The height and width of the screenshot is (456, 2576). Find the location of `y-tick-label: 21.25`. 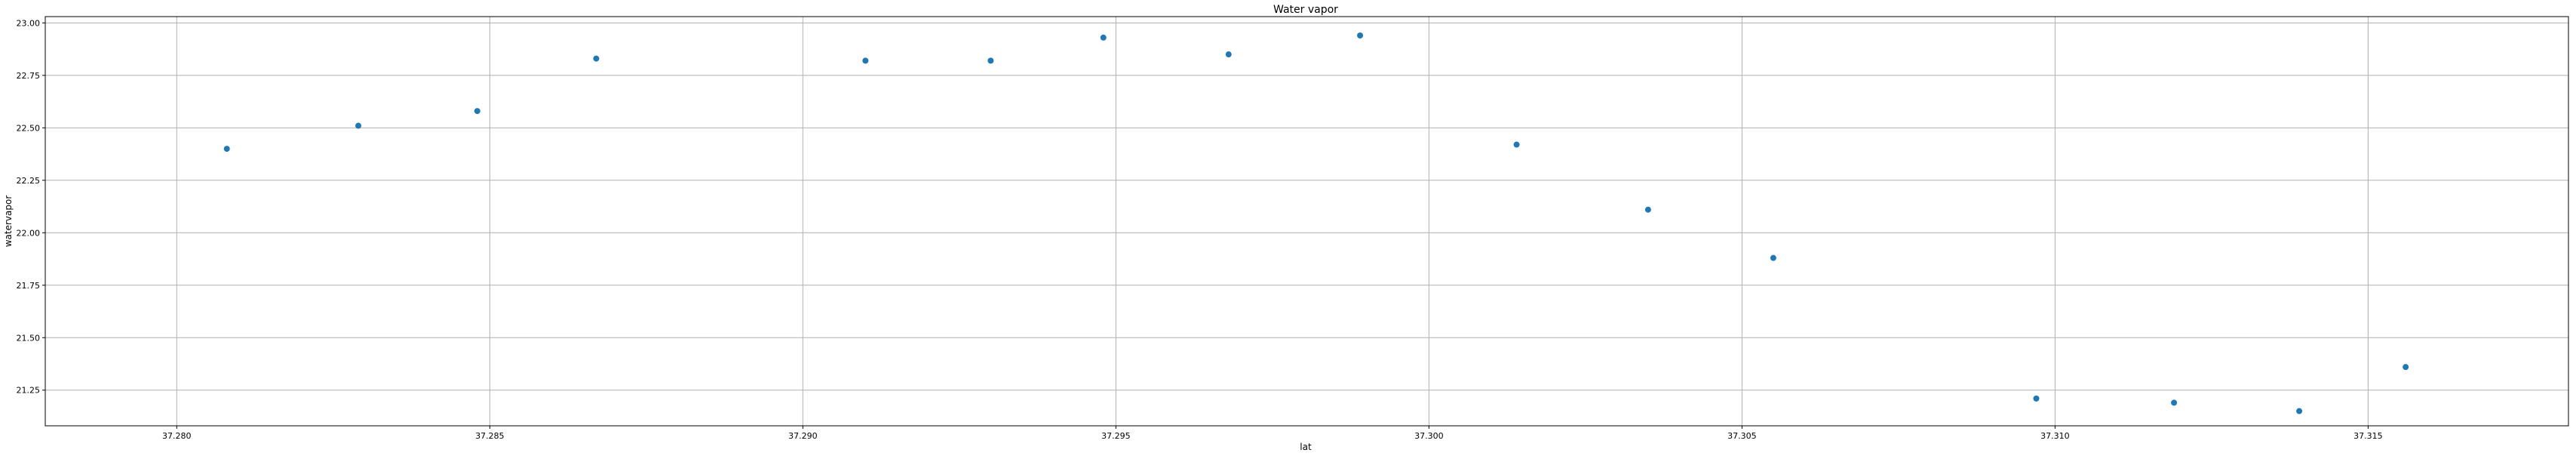

y-tick-label: 21.25 is located at coordinates (29, 391).